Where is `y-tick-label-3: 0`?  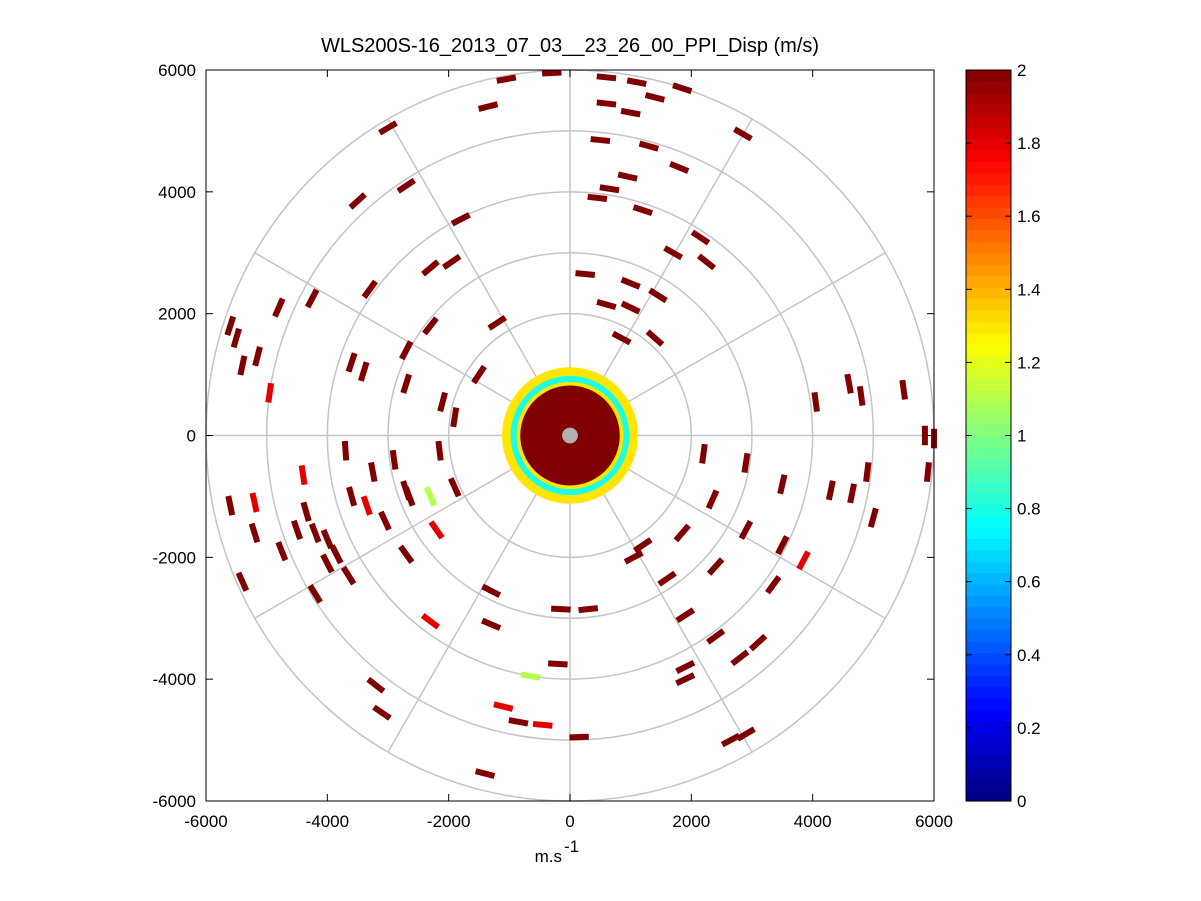
y-tick-label-3: 0 is located at coordinates (191, 436).